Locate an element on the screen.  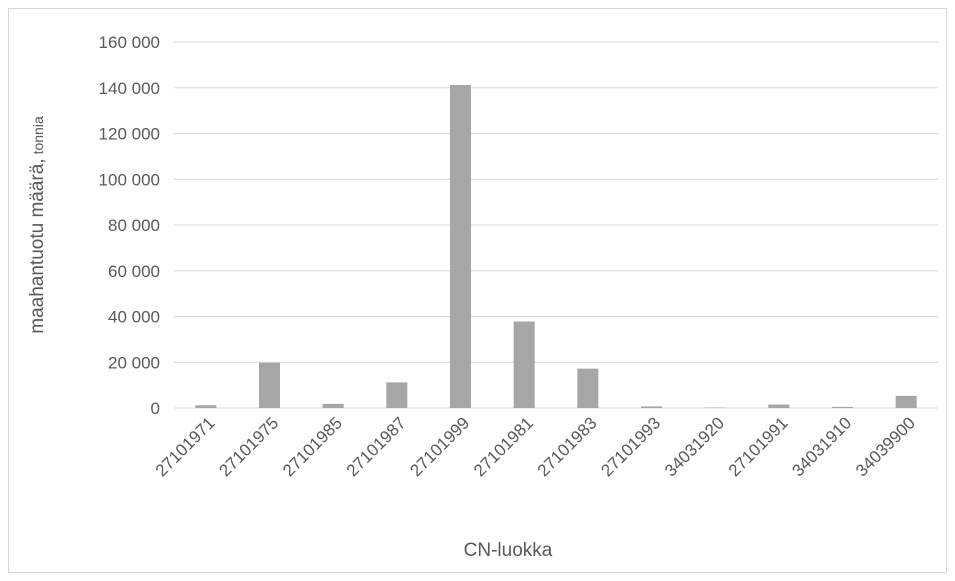
x-tick-label: 27101983 is located at coordinates (567, 446).